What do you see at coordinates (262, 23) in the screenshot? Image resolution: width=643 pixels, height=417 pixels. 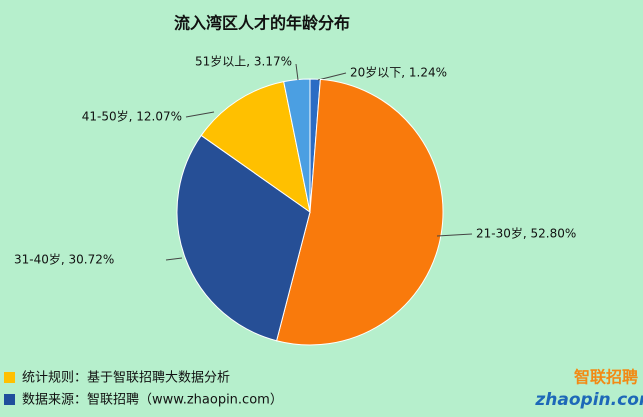 I see `chart-title: 流入湾区人才的年龄分布` at bounding box center [262, 23].